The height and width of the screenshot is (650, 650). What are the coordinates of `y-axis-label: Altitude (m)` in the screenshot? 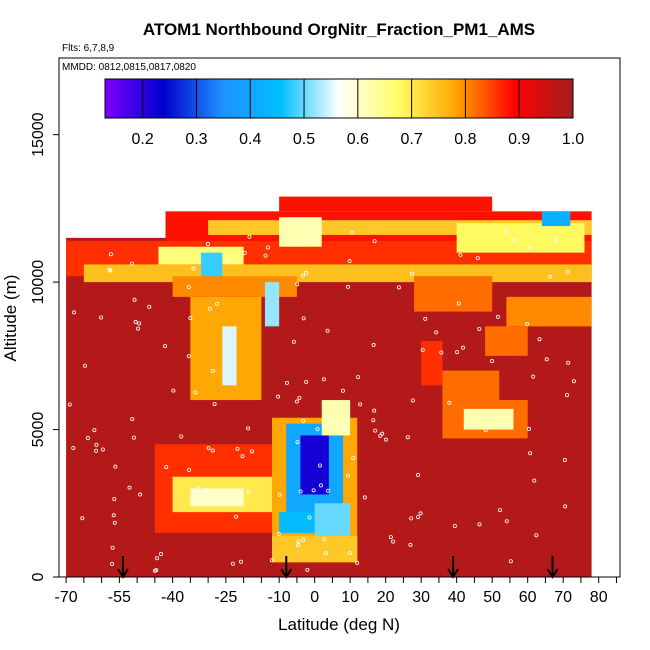 It's located at (10, 318).